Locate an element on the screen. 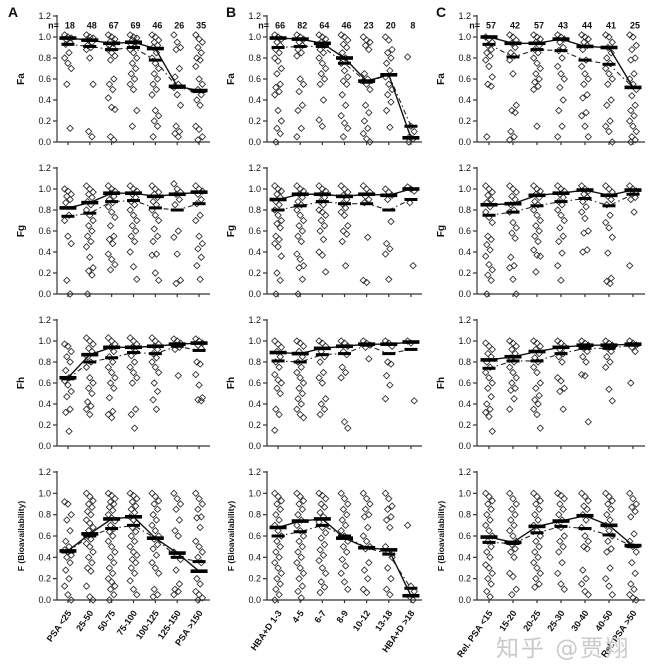  svg-text: 48 is located at coordinates (92, 26).